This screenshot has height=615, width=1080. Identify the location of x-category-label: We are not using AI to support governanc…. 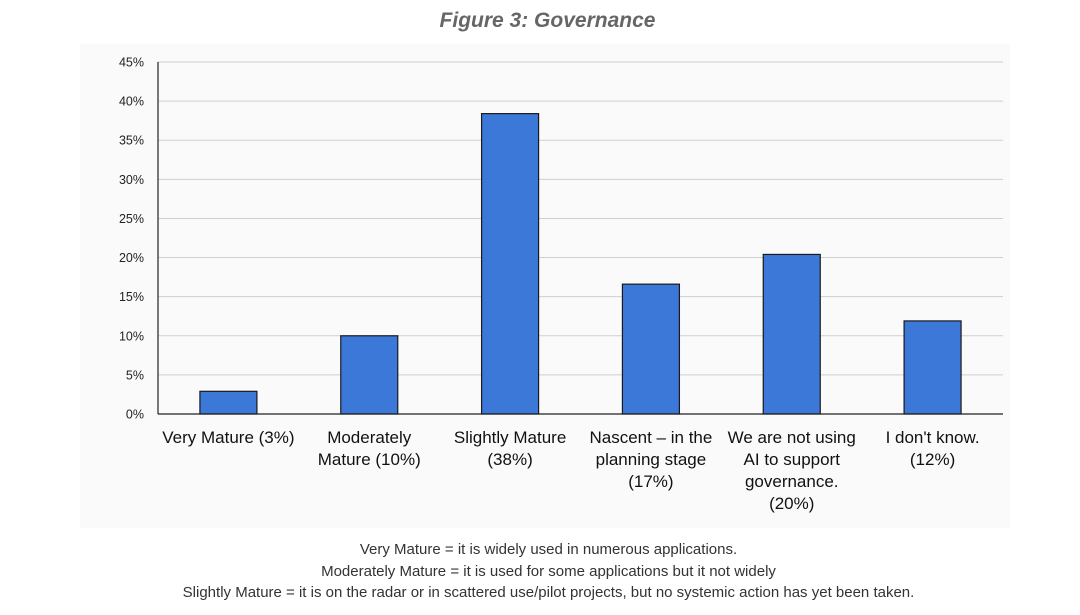
(791, 470).